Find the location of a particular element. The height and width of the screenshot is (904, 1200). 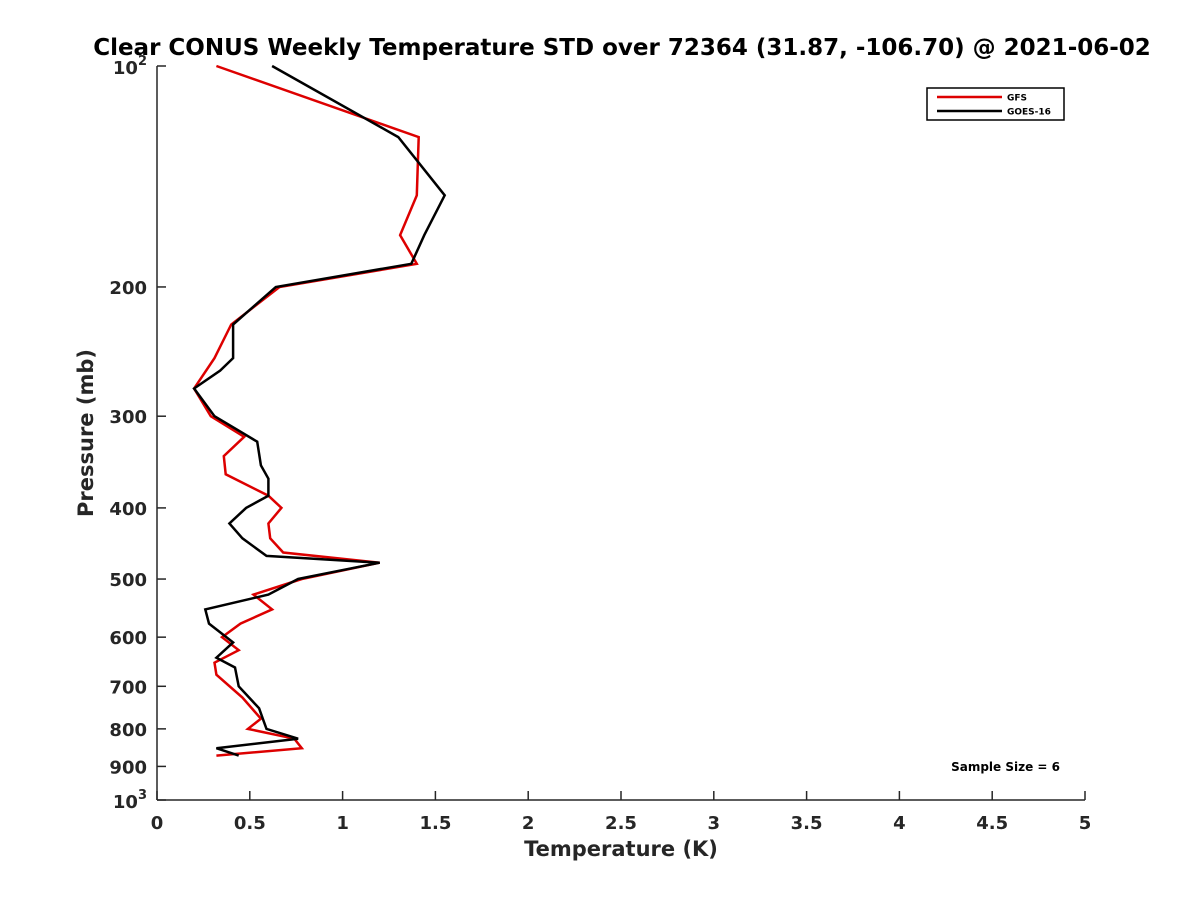

x-tick-label: 0.5 is located at coordinates (250, 823).